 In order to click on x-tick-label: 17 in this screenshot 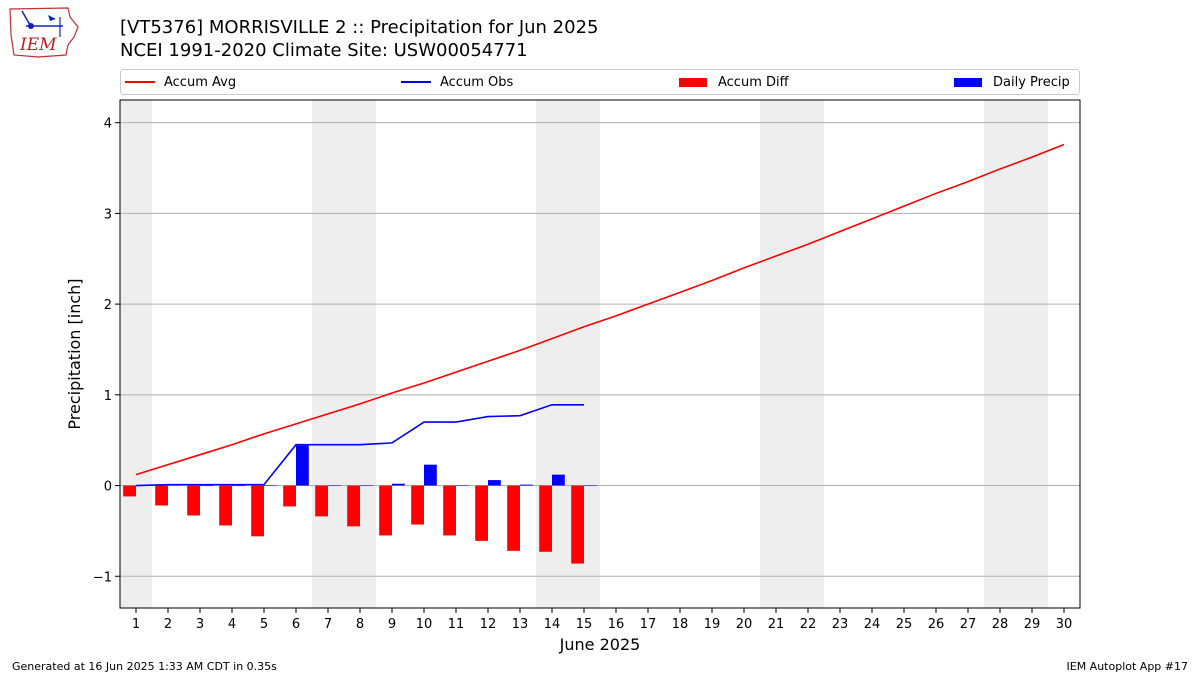, I will do `click(648, 624)`.